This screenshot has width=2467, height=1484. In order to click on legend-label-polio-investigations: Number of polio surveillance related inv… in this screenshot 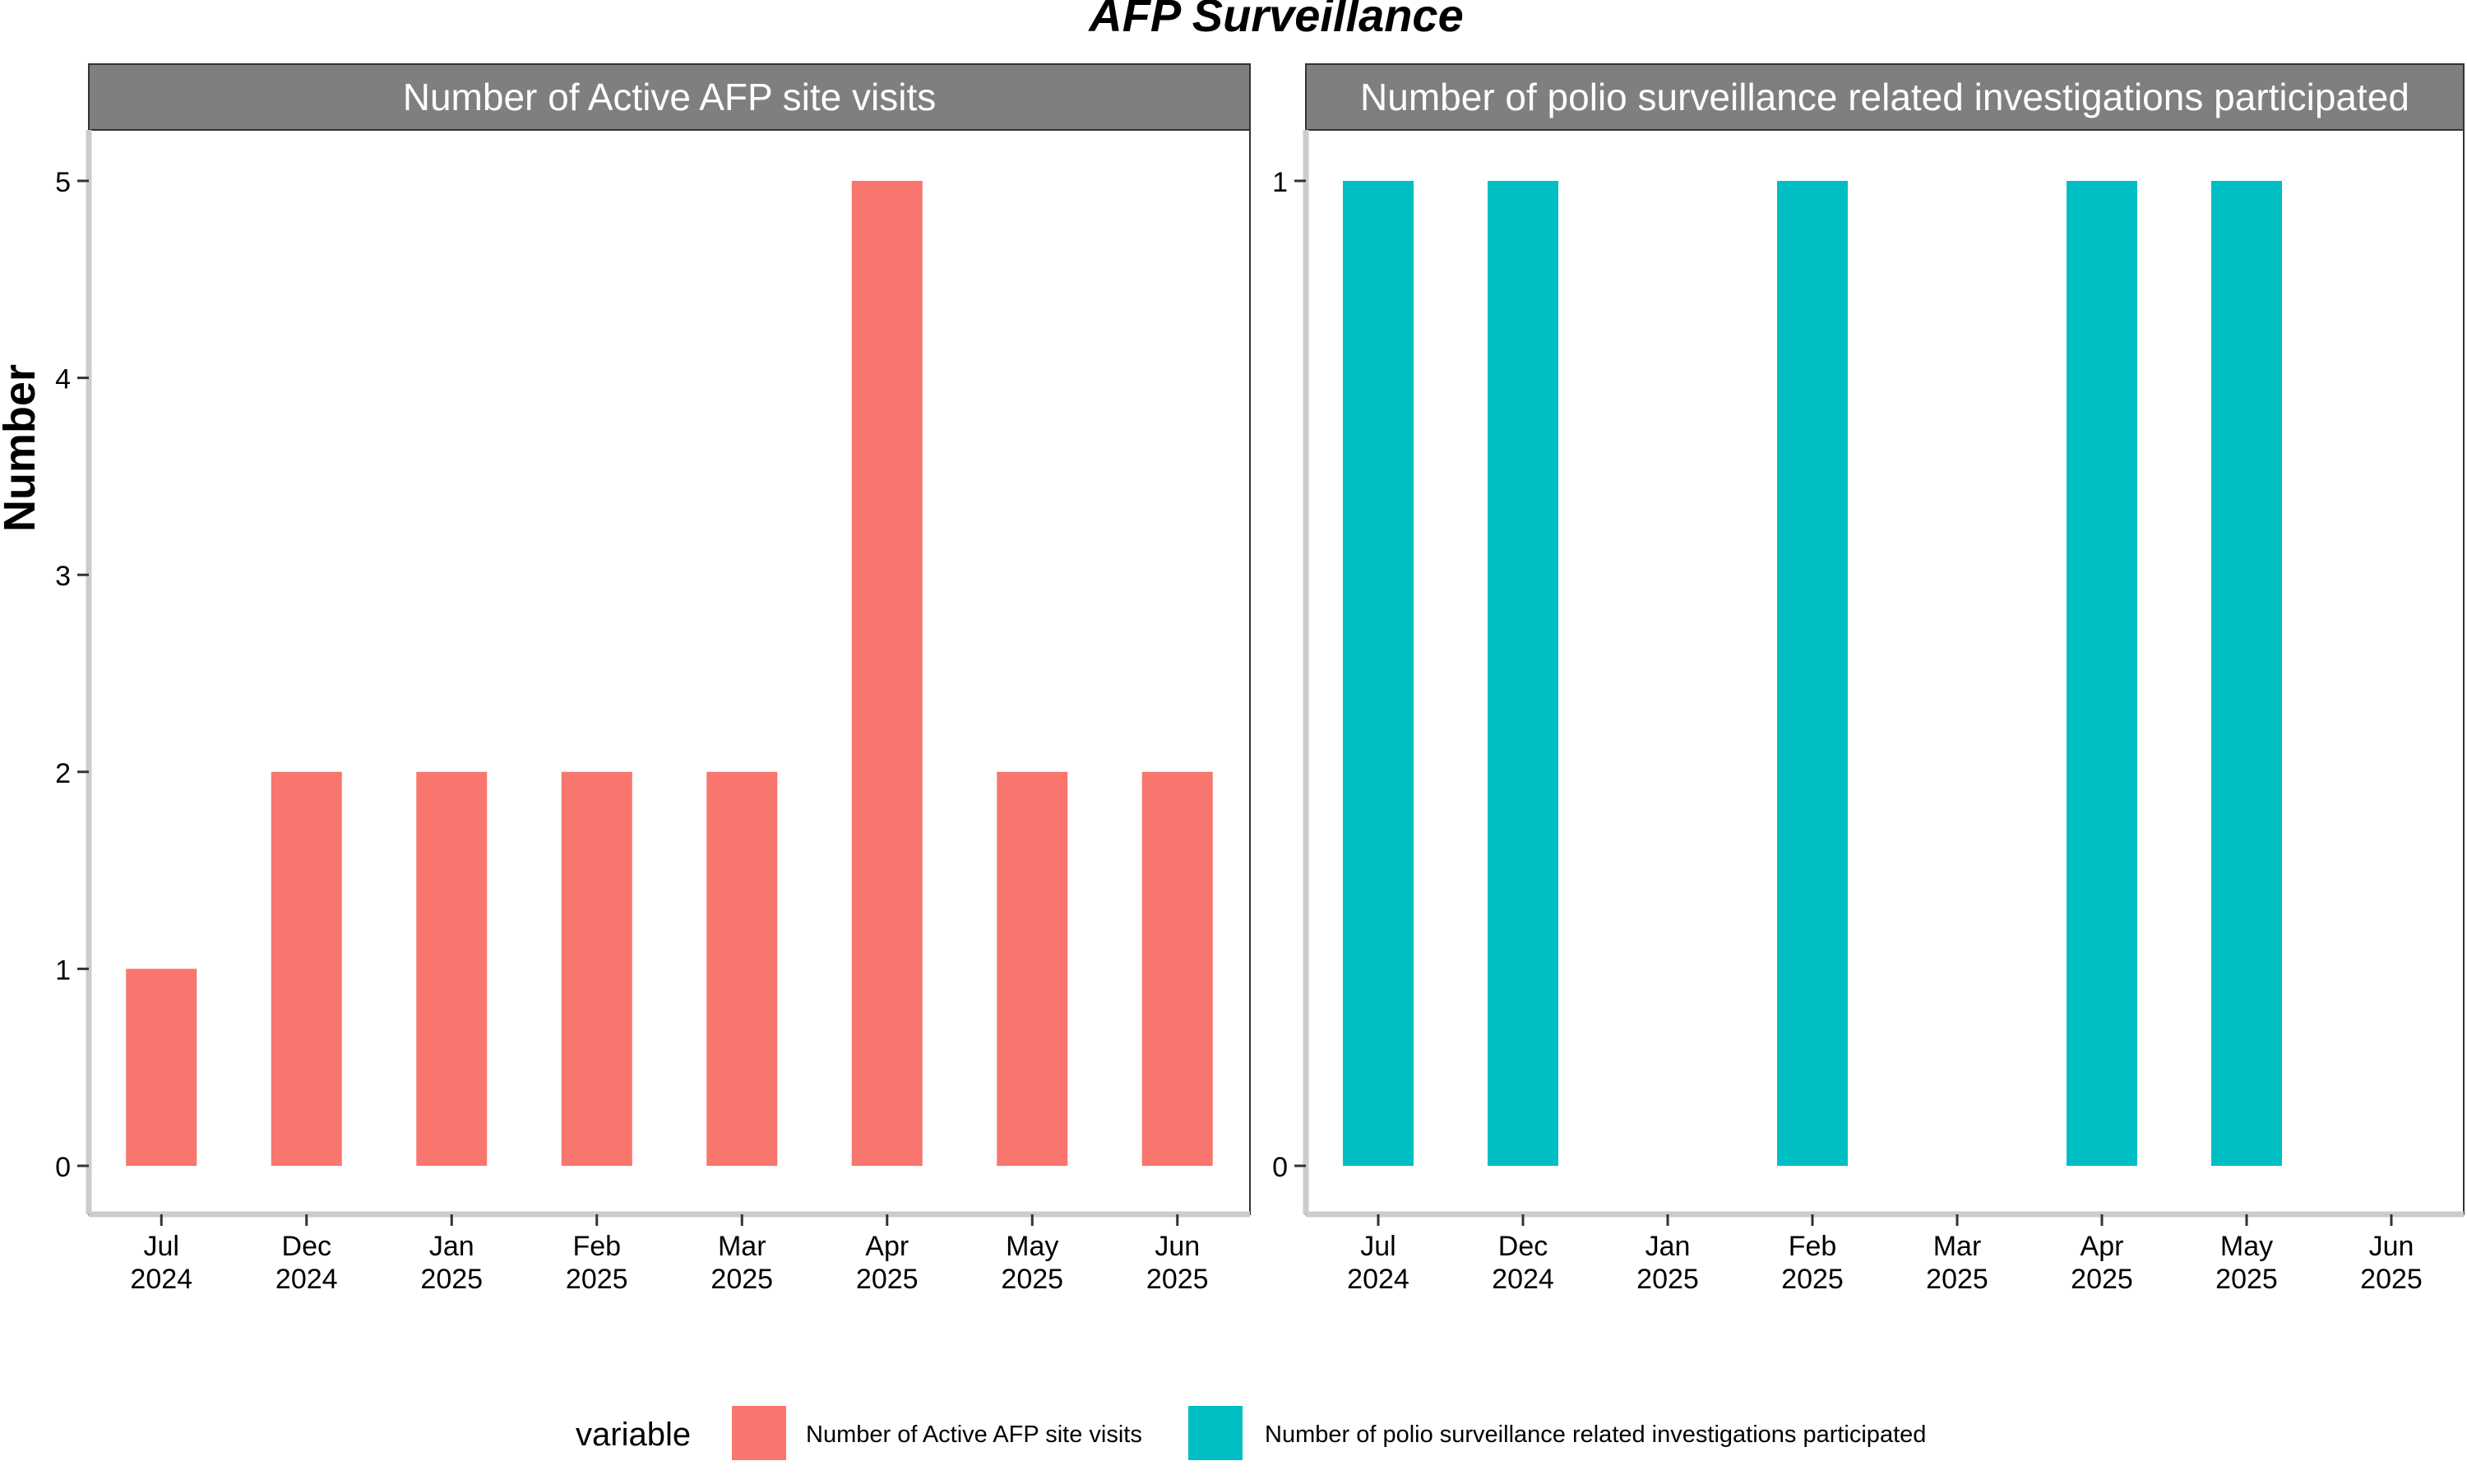, I will do `click(1595, 1435)`.